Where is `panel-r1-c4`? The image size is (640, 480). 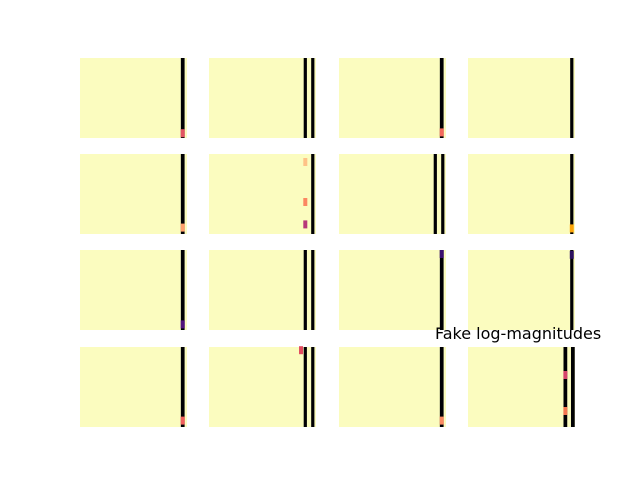
panel-r1-c4 is located at coordinates (521, 98).